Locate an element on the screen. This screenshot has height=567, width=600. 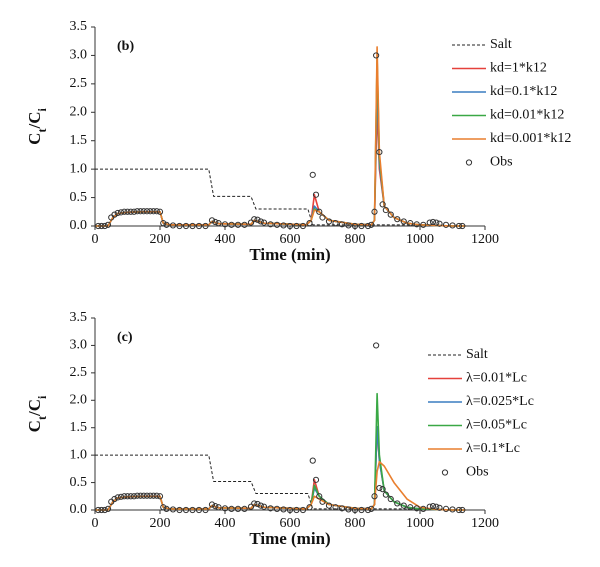
y-axis-title-part: t is located at coordinates (42, 131).